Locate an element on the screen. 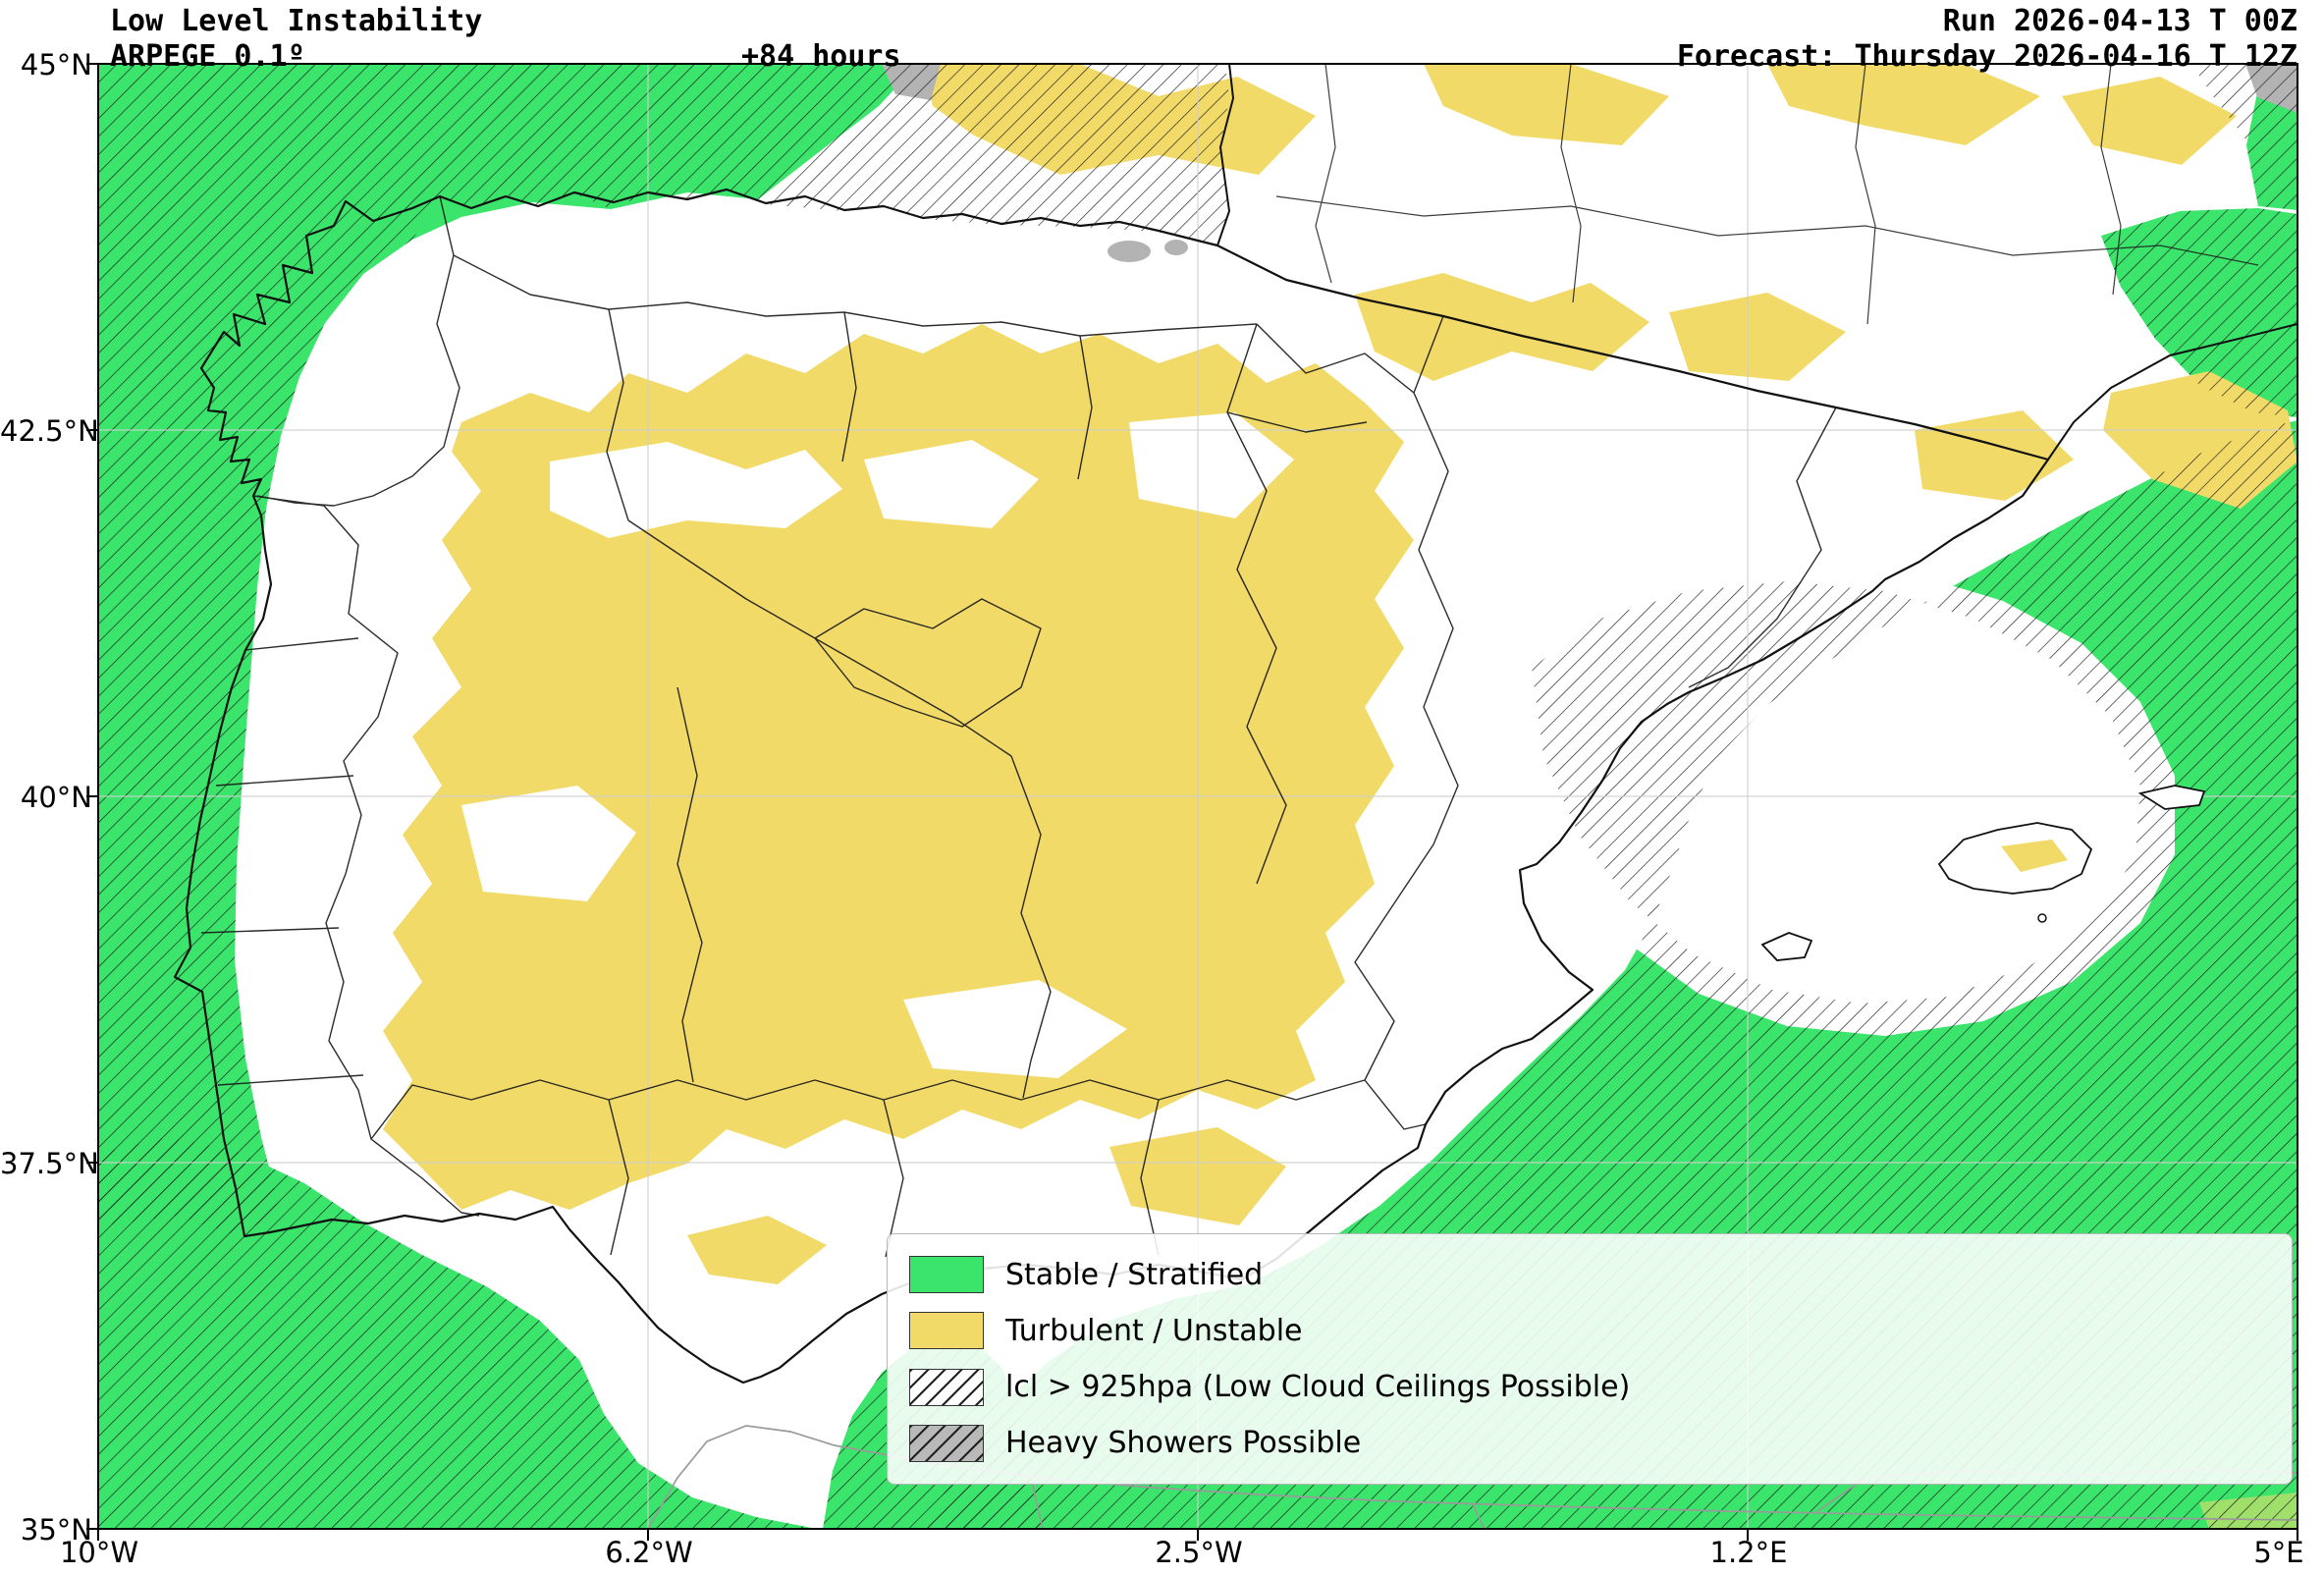 Image resolution: width=2324 pixels, height=1575 pixels. island-cabrera is located at coordinates (2042, 918).